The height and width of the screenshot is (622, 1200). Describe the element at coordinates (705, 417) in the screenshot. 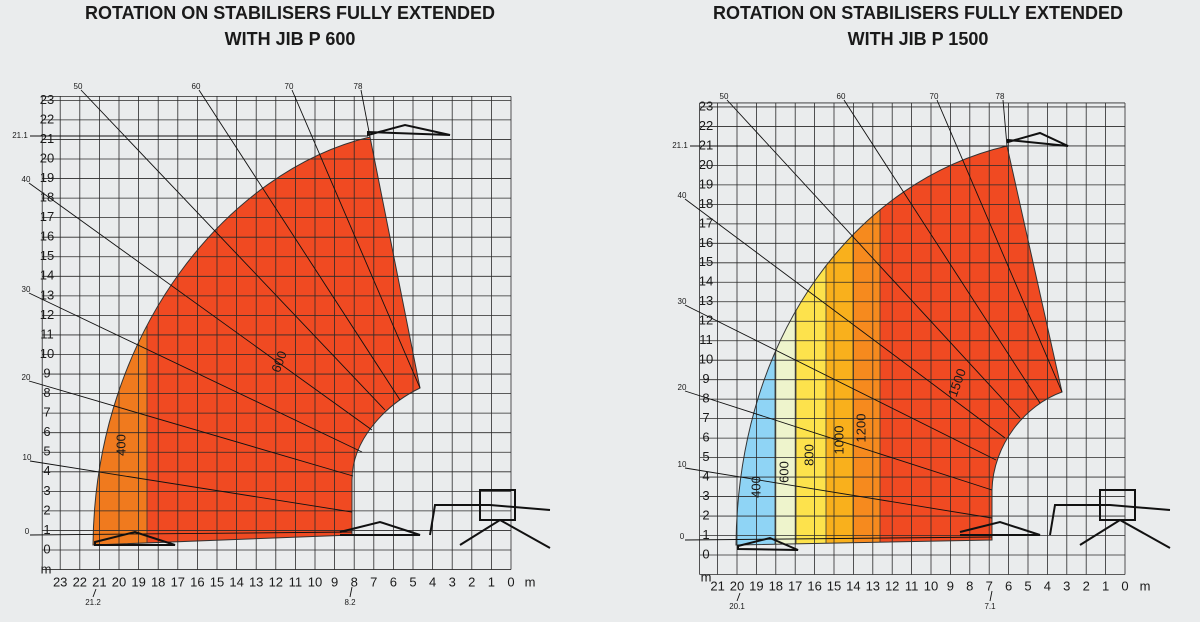

I see `y-tick-label: 7` at that location.